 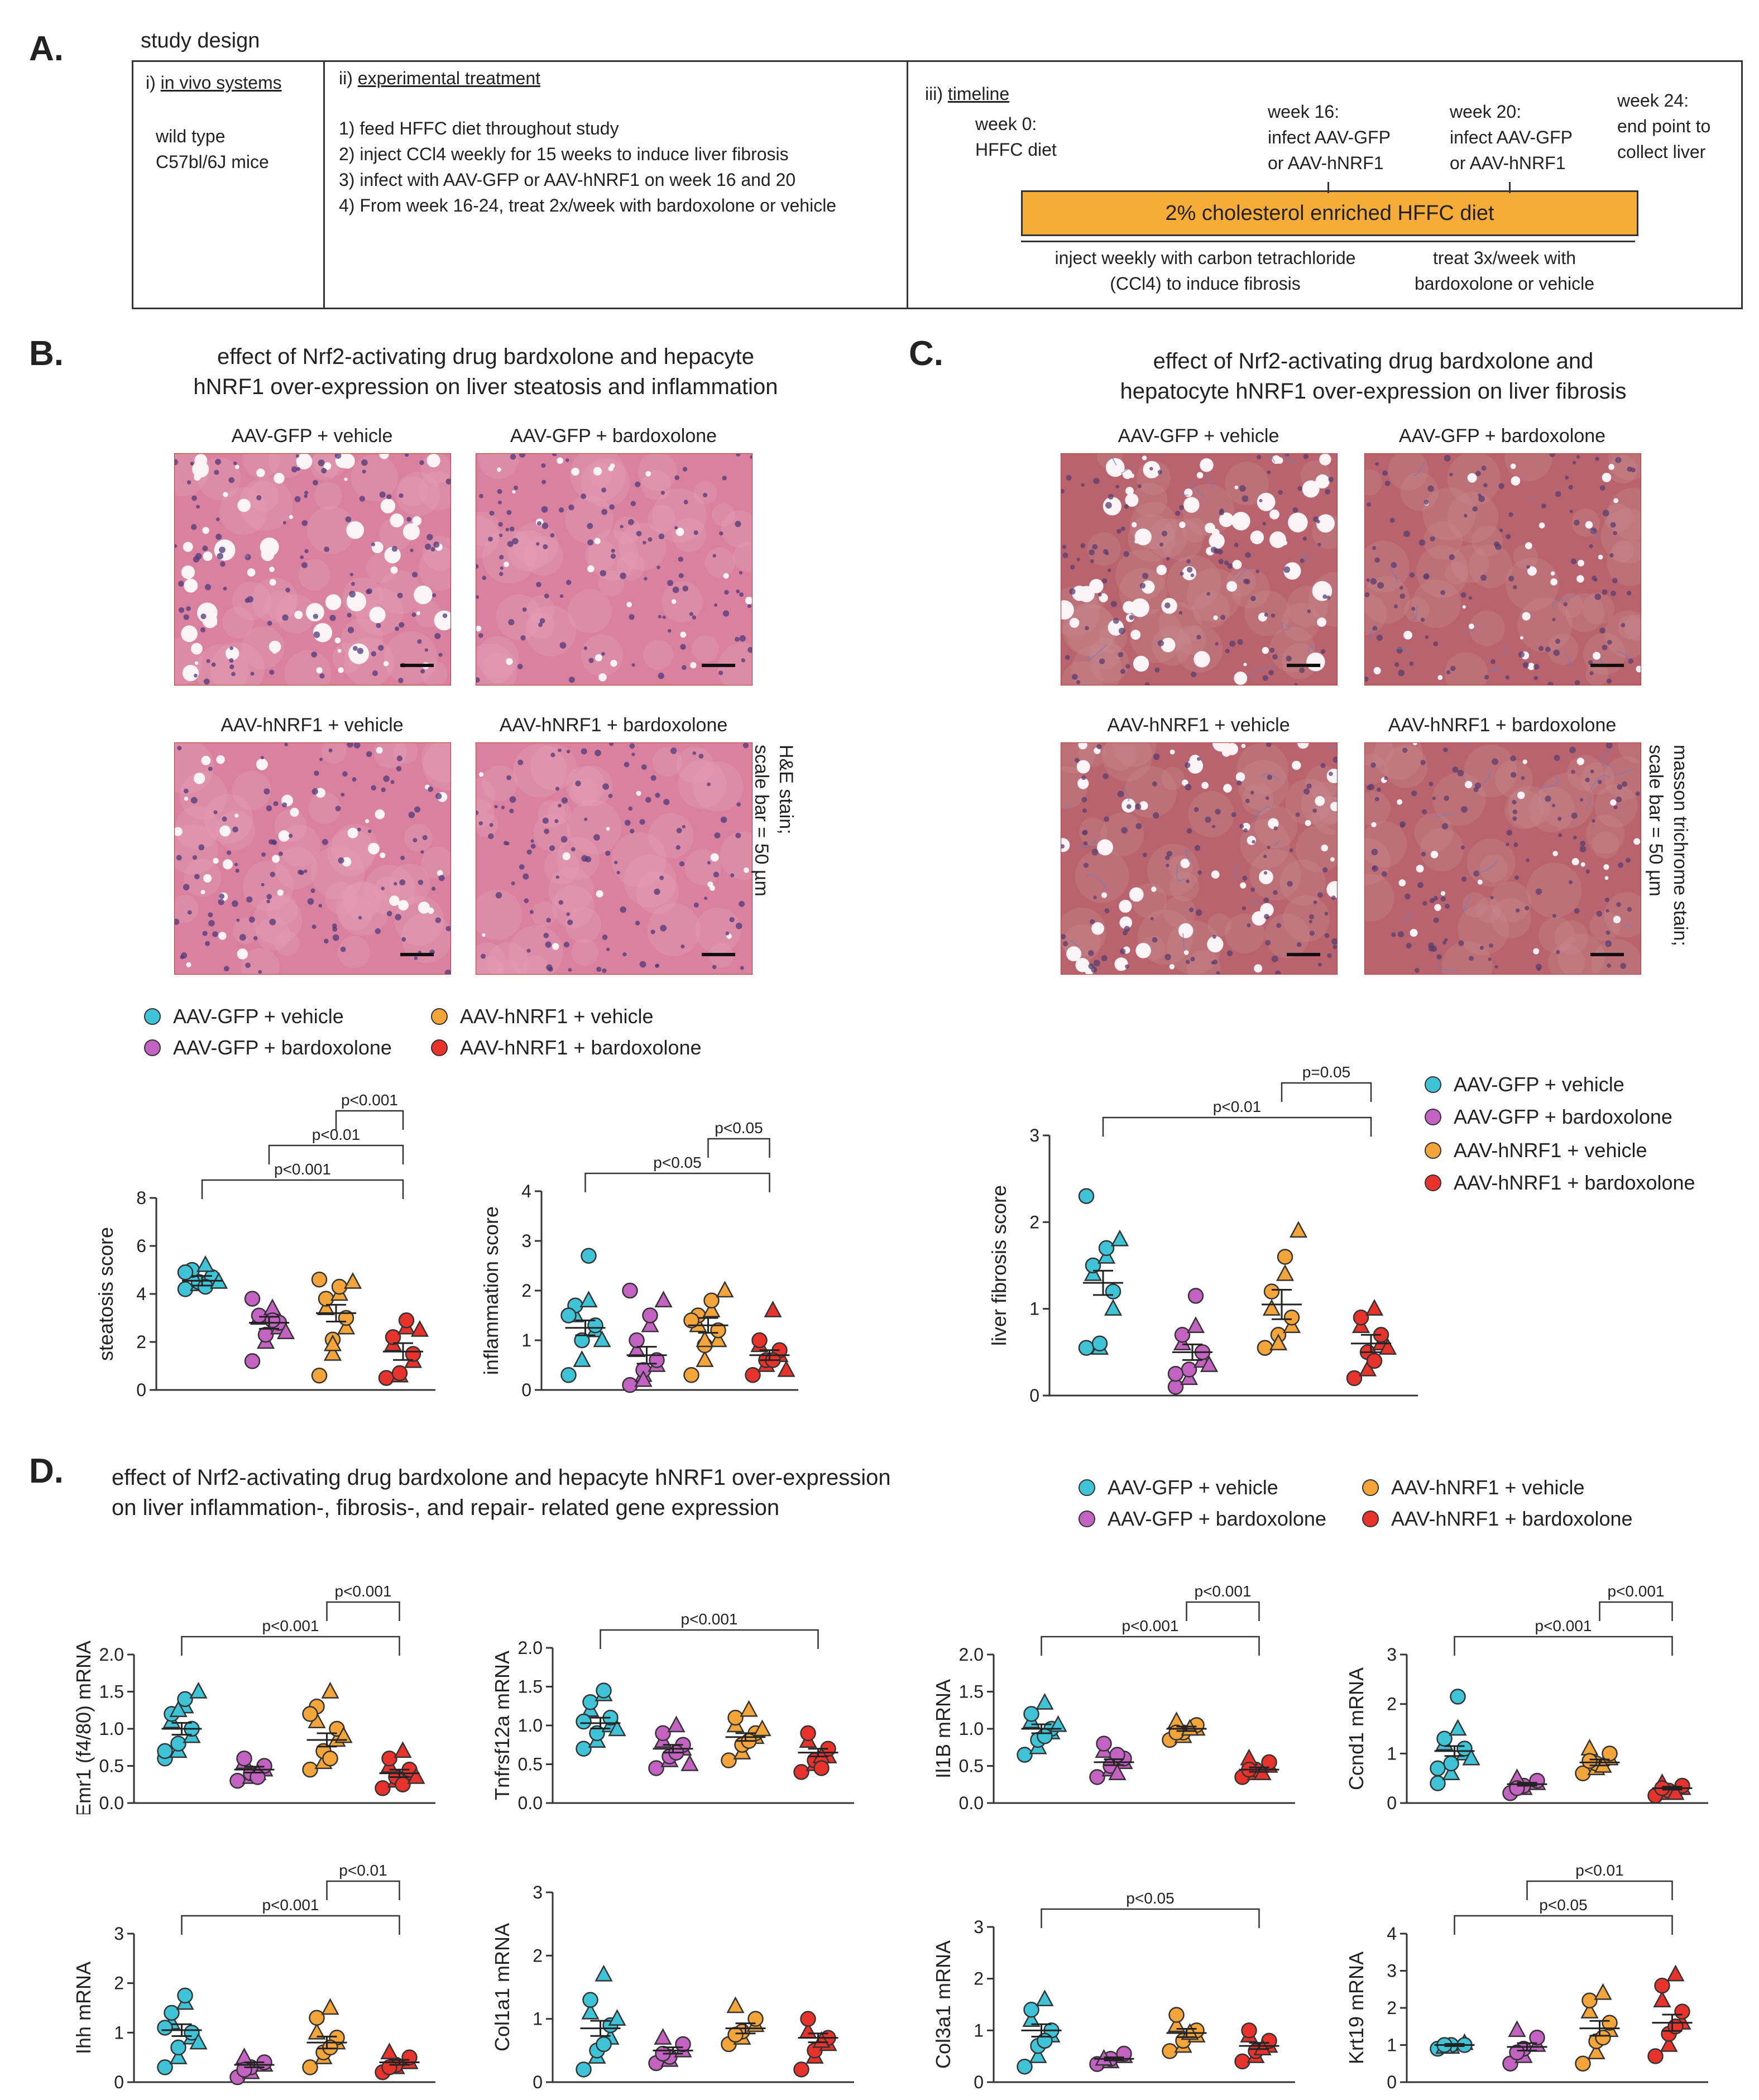 I want to click on col3-header: iii) timeline, so click(x=968, y=94).